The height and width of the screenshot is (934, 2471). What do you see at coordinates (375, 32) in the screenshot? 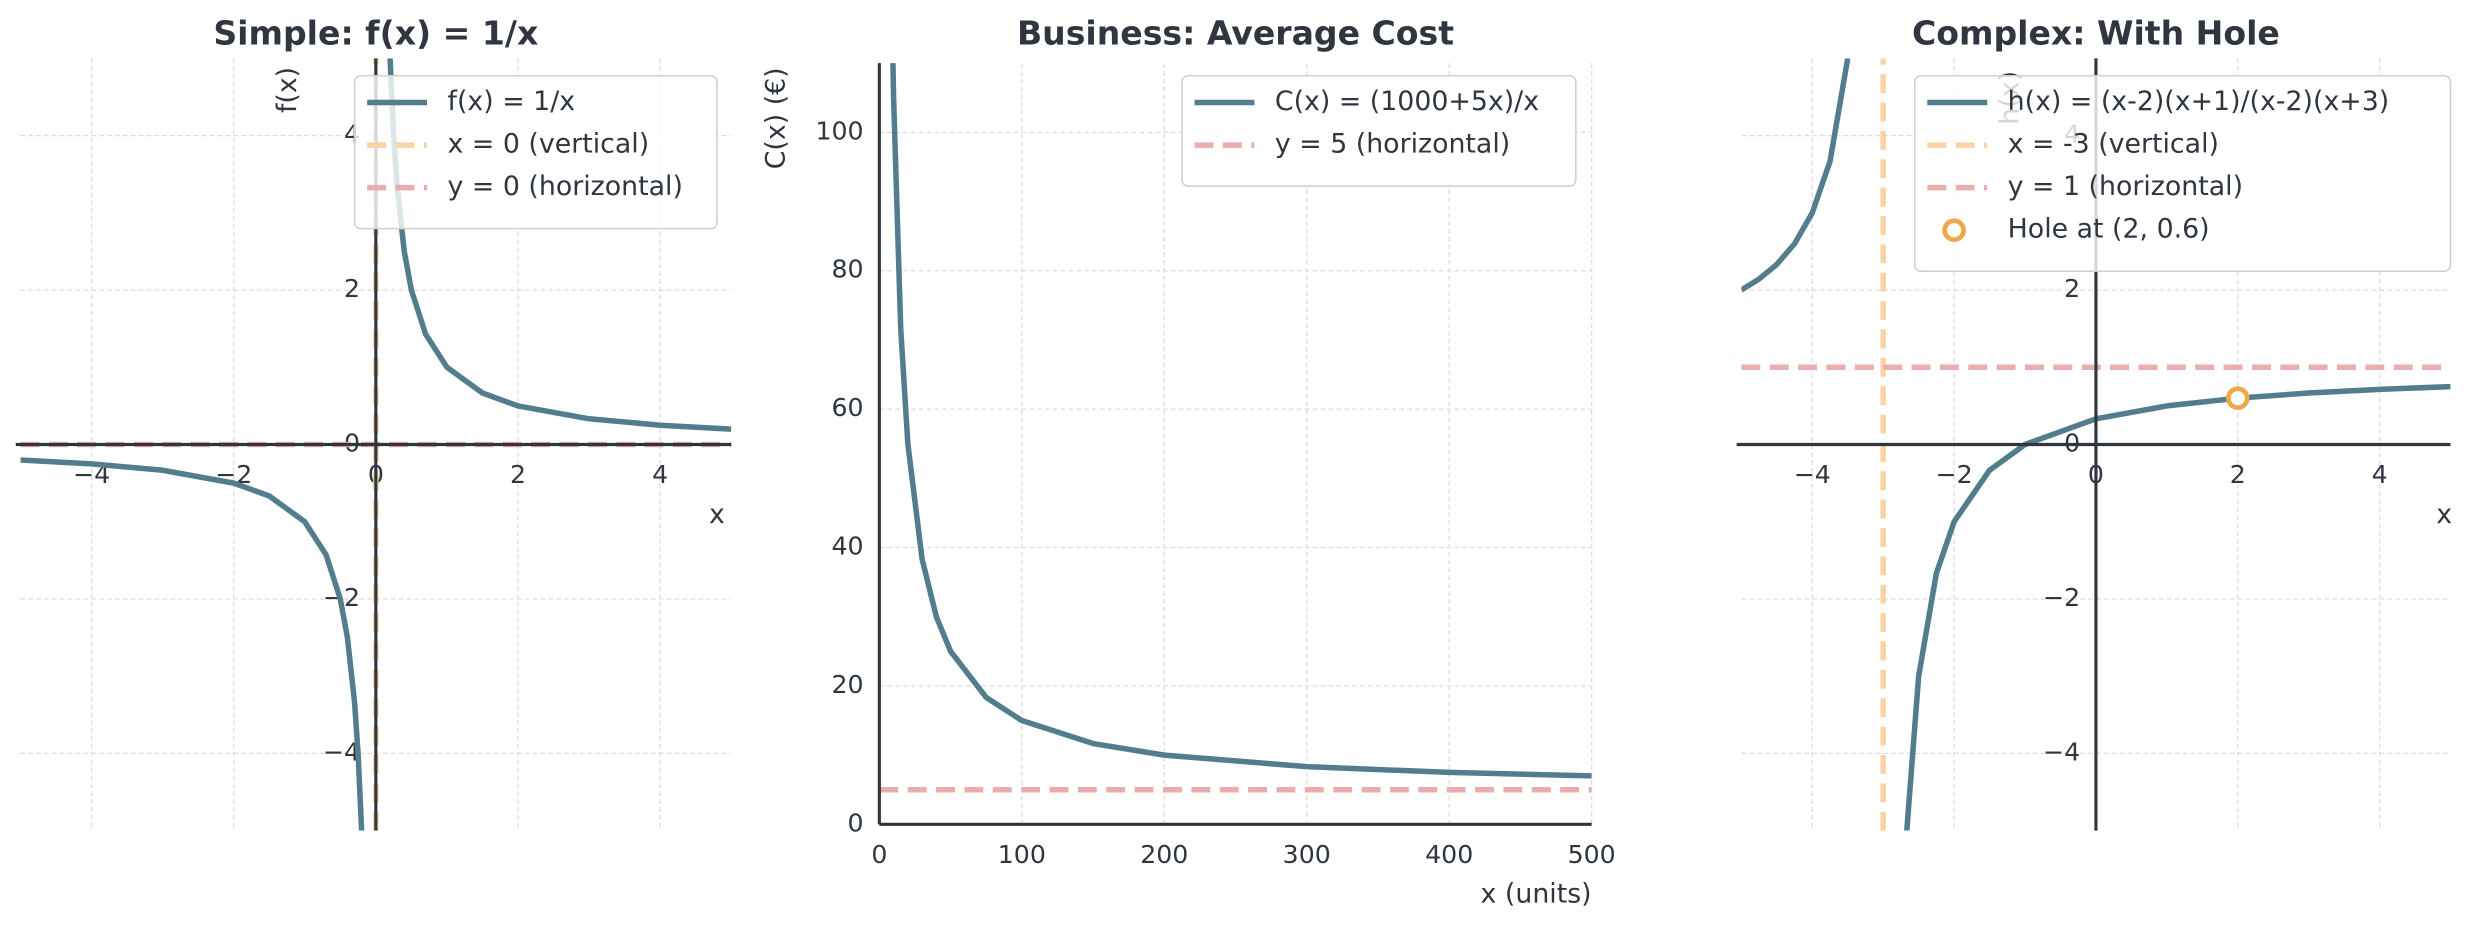
I see `chart-title: Simple: f(x) = 1/x` at bounding box center [375, 32].